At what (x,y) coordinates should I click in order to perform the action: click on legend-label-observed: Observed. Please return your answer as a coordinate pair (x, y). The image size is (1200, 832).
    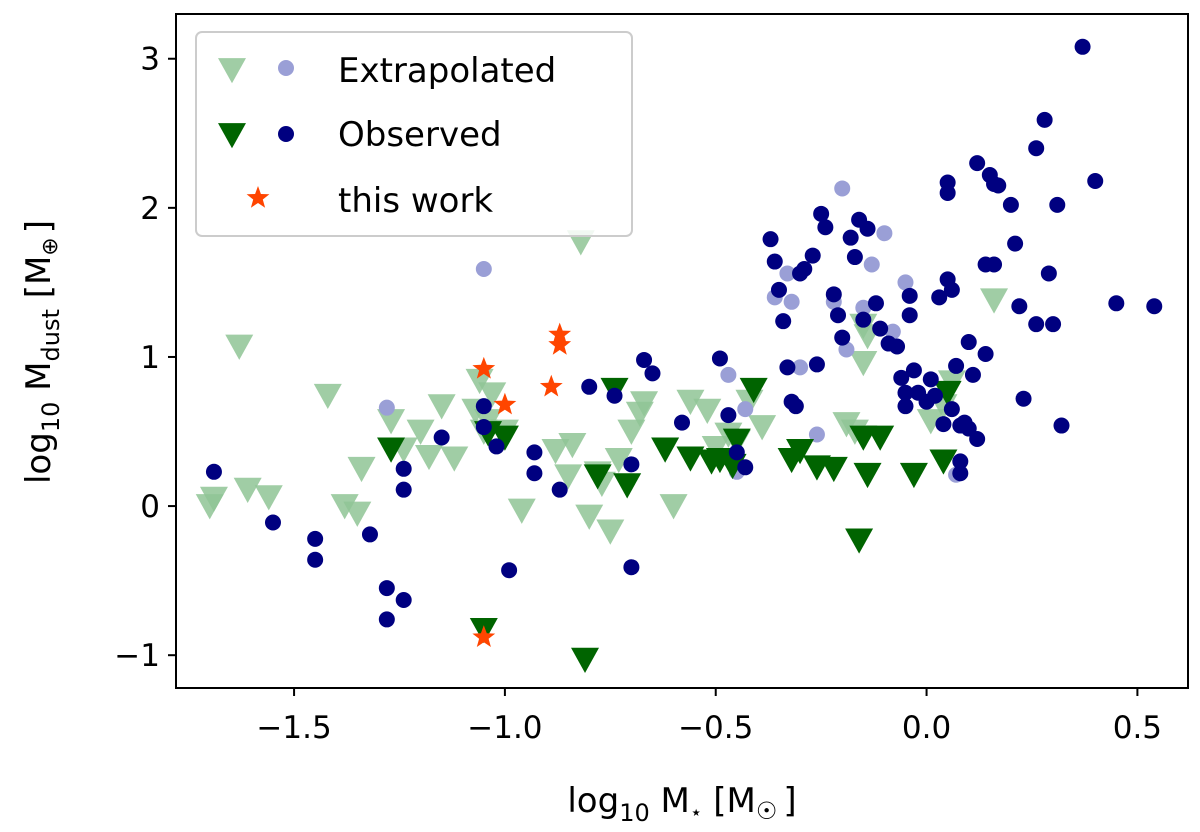
    Looking at the image, I should click on (420, 135).